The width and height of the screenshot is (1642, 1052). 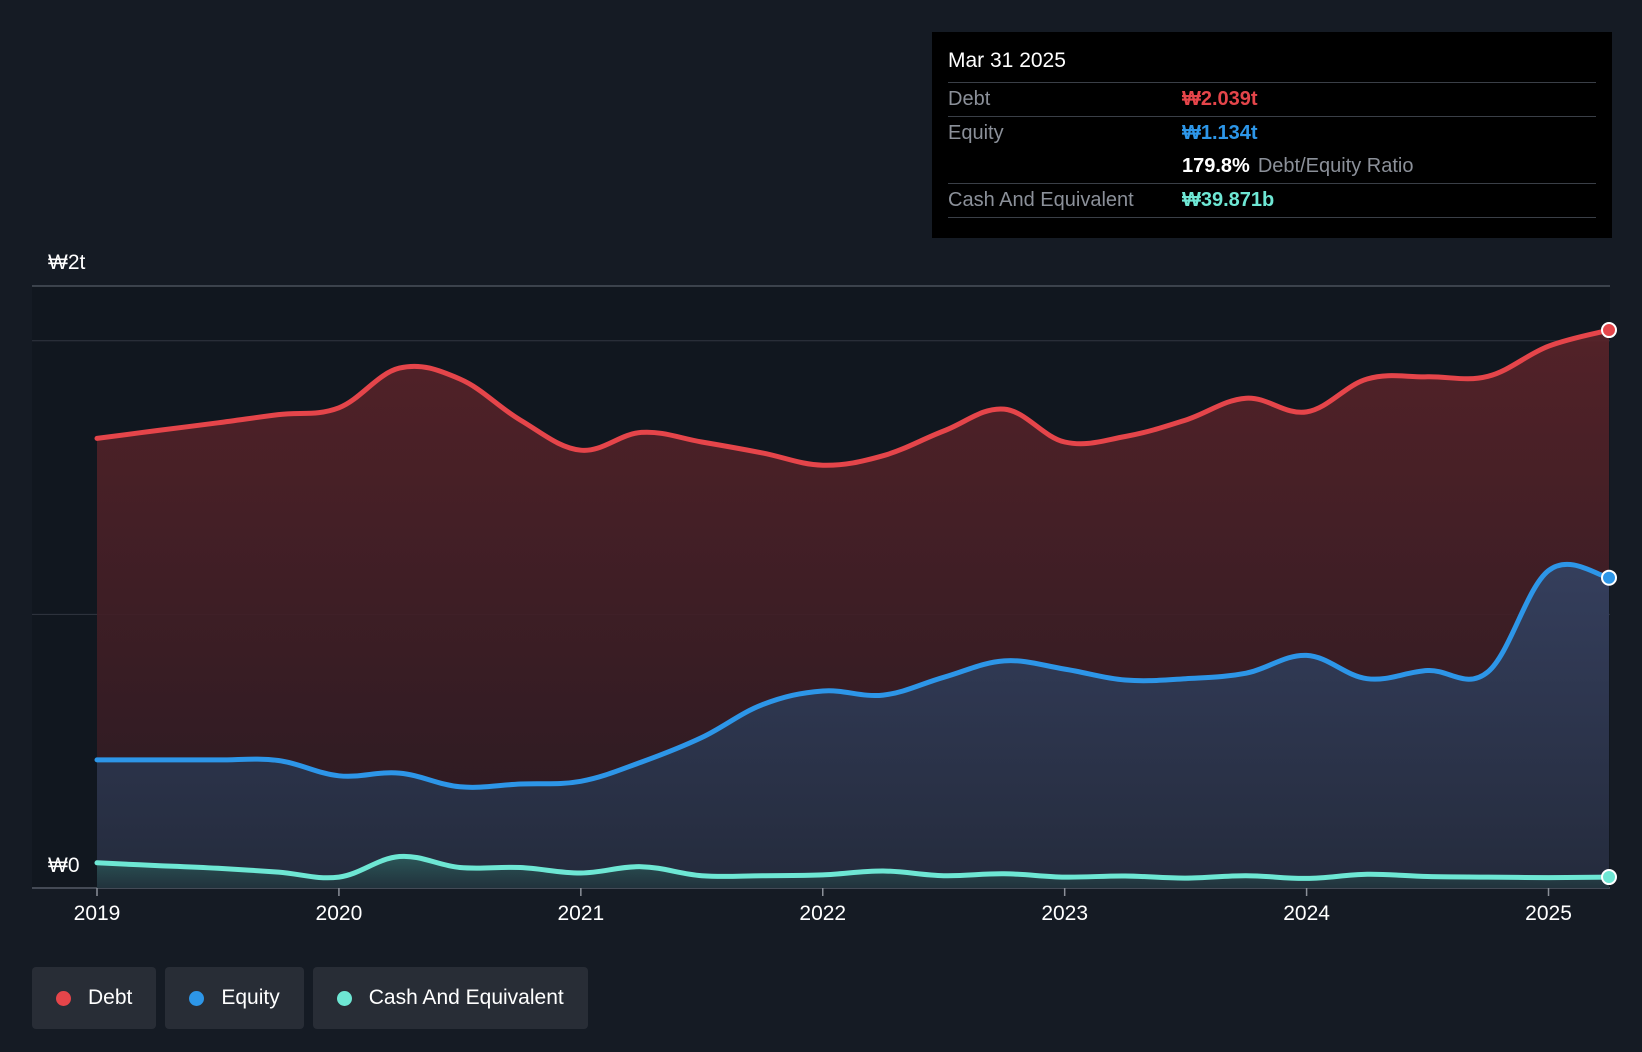 I want to click on legend-item-debt: Debt, so click(x=94, y=998).